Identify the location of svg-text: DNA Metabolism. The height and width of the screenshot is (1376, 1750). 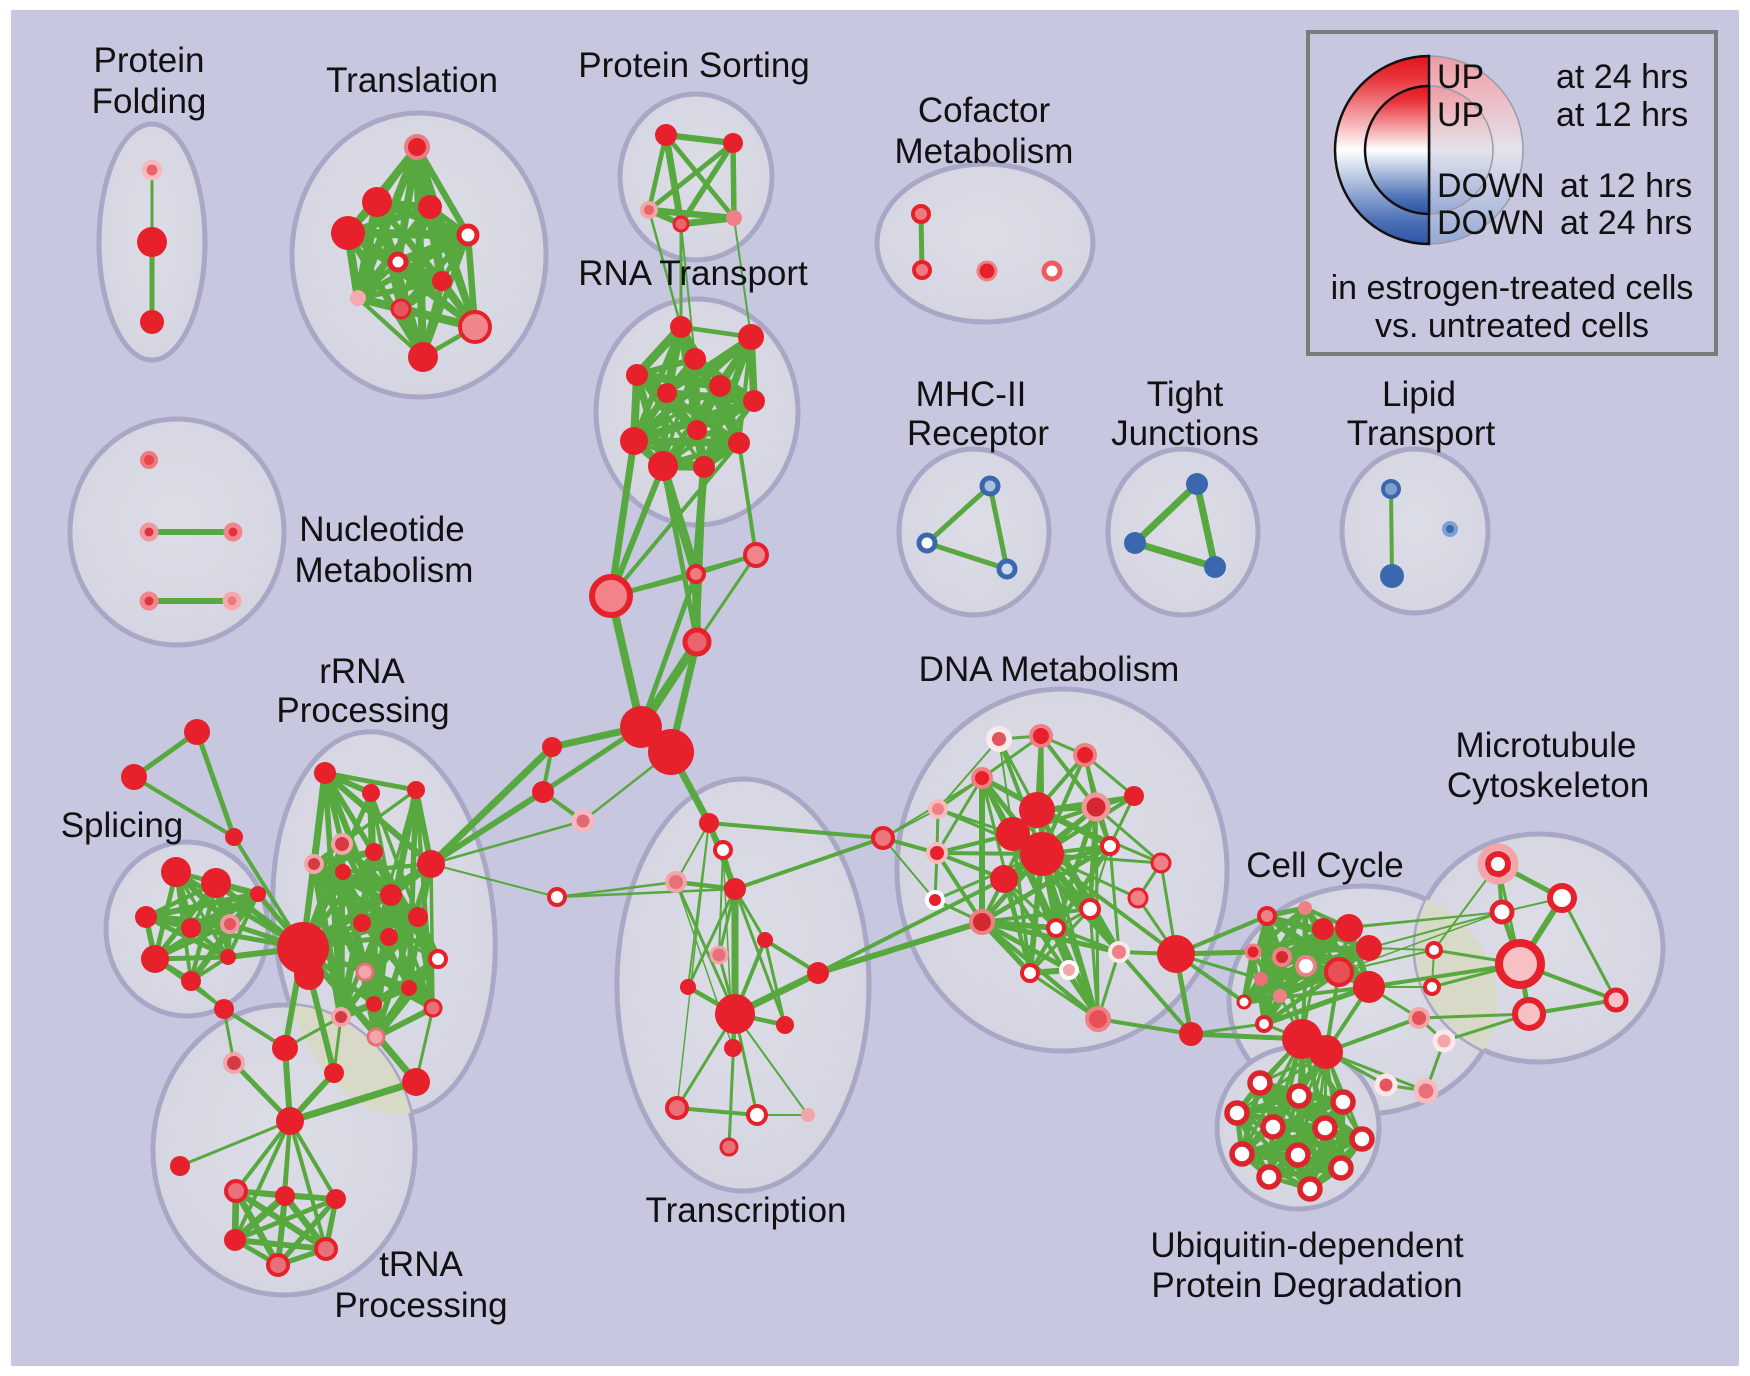
(1049, 669).